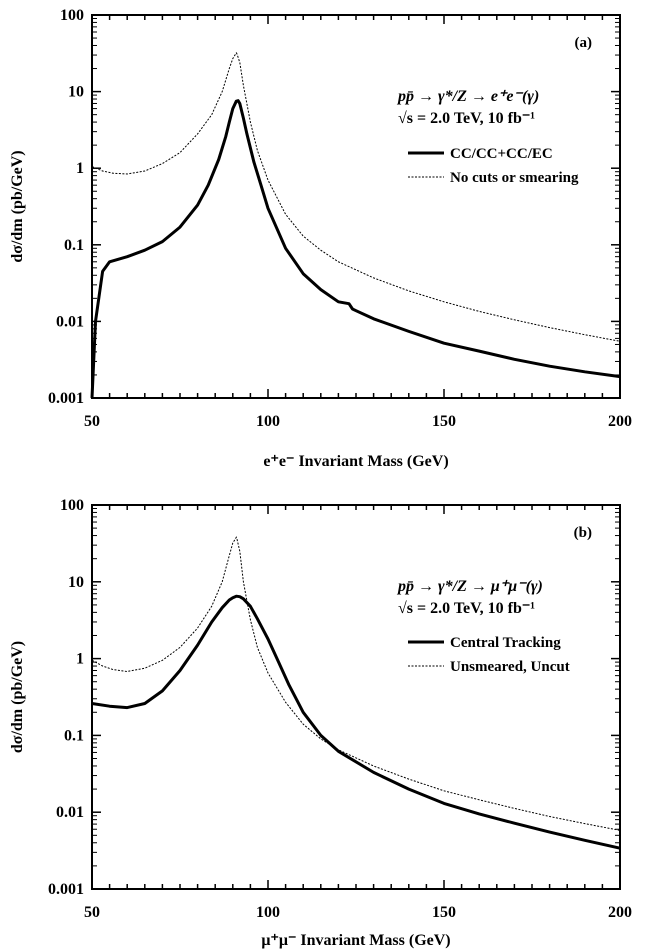 This screenshot has width=647, height=949. Describe the element at coordinates (505, 643) in the screenshot. I see `legend-label: Central Tracking` at that location.